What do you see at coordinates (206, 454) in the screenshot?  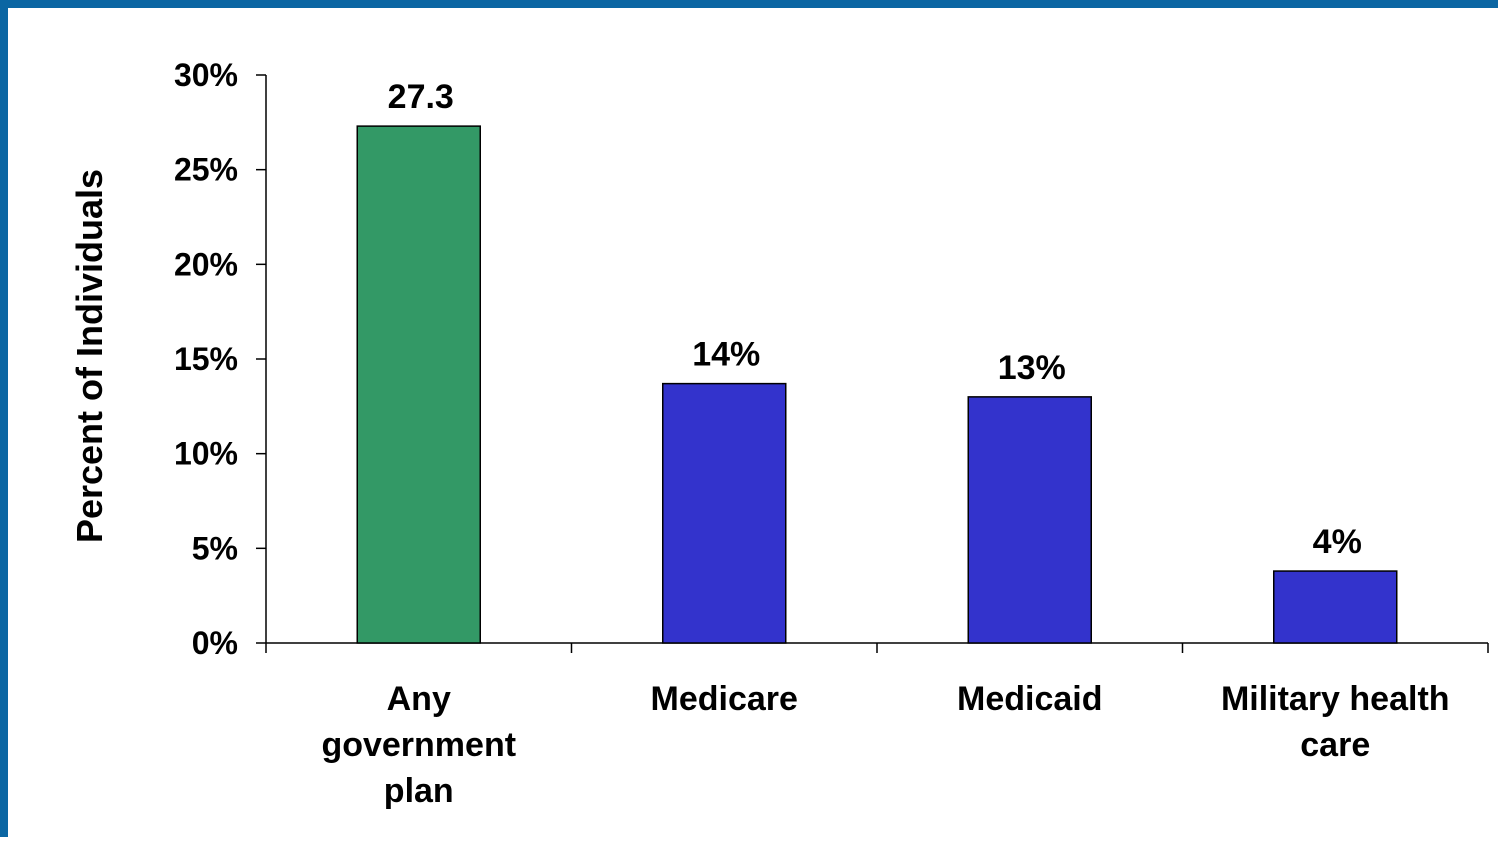 I see `y-tick-label: 10%` at bounding box center [206, 454].